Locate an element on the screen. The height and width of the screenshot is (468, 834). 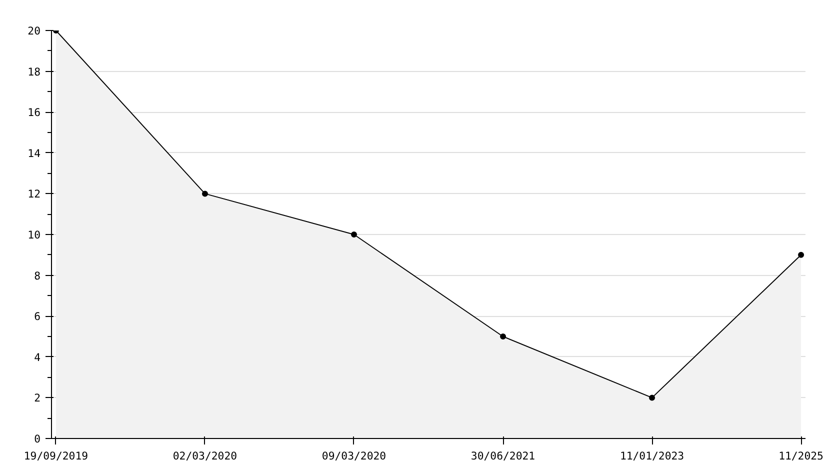
x-tick-label: 11/01/2023 is located at coordinates (652, 456).